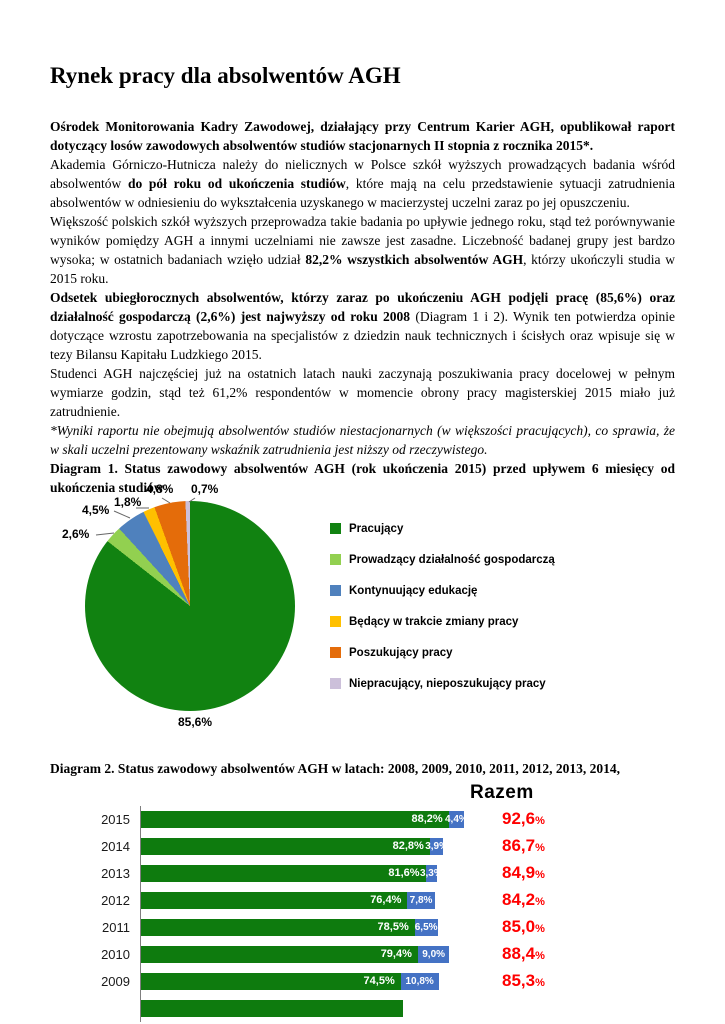 Image resolution: width=725 pixels, height=1024 pixels. Describe the element at coordinates (225, 75) in the screenshot. I see `page-title: Rynek pracy dla absolwentów AGH` at that location.